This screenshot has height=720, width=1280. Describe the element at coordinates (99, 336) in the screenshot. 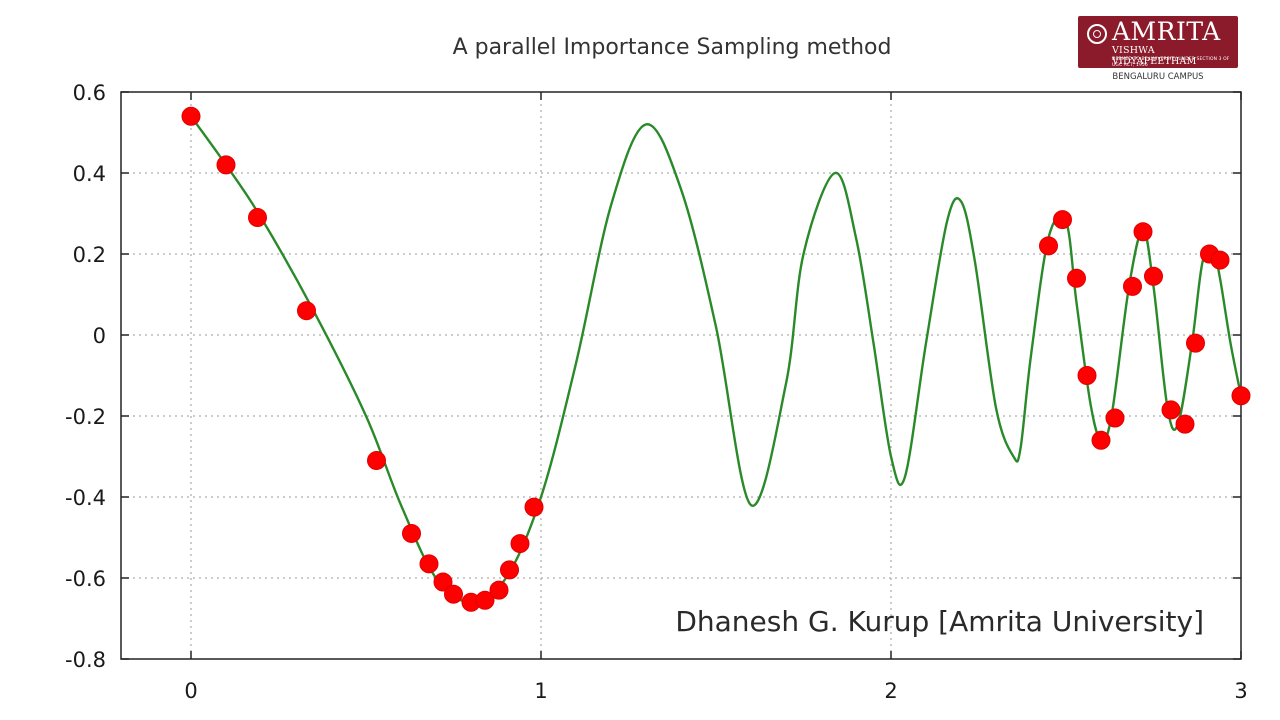

I see `y-tick-label: 0` at that location.